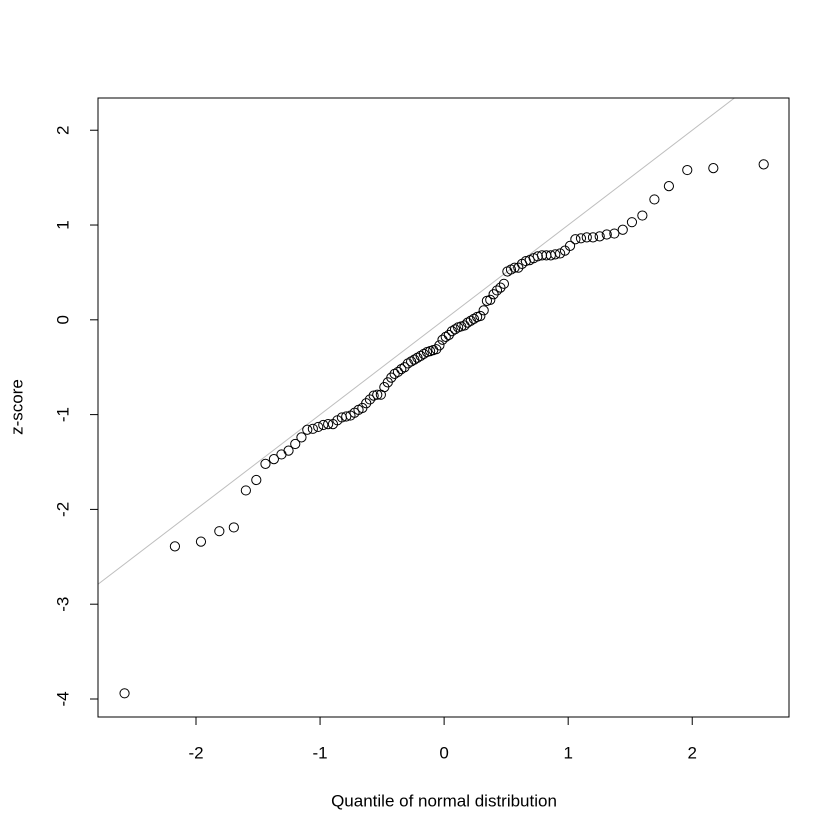 This screenshot has height=840, width=840. Describe the element at coordinates (62, 698) in the screenshot. I see `y-tick-label: -4` at that location.